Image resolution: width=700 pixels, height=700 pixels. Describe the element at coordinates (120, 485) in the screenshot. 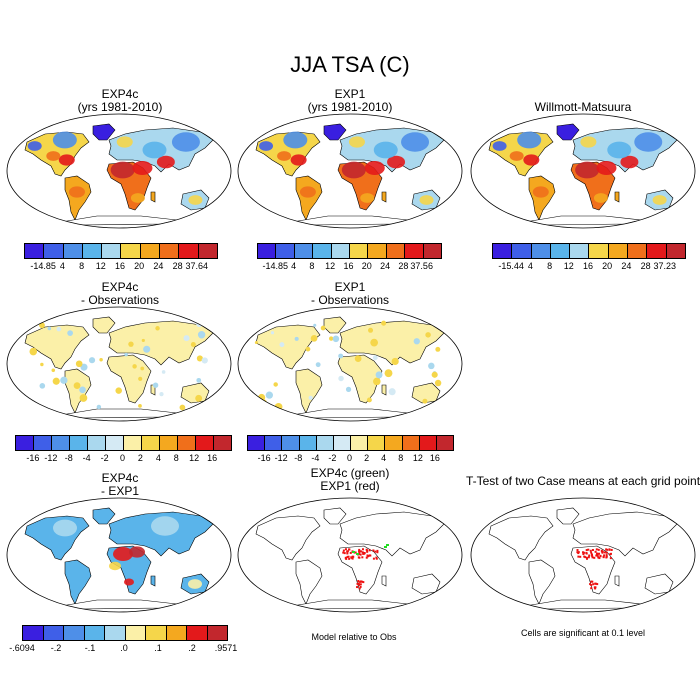

I see `panel-exp4c-exp1-title: EXP4c - EXP1` at that location.